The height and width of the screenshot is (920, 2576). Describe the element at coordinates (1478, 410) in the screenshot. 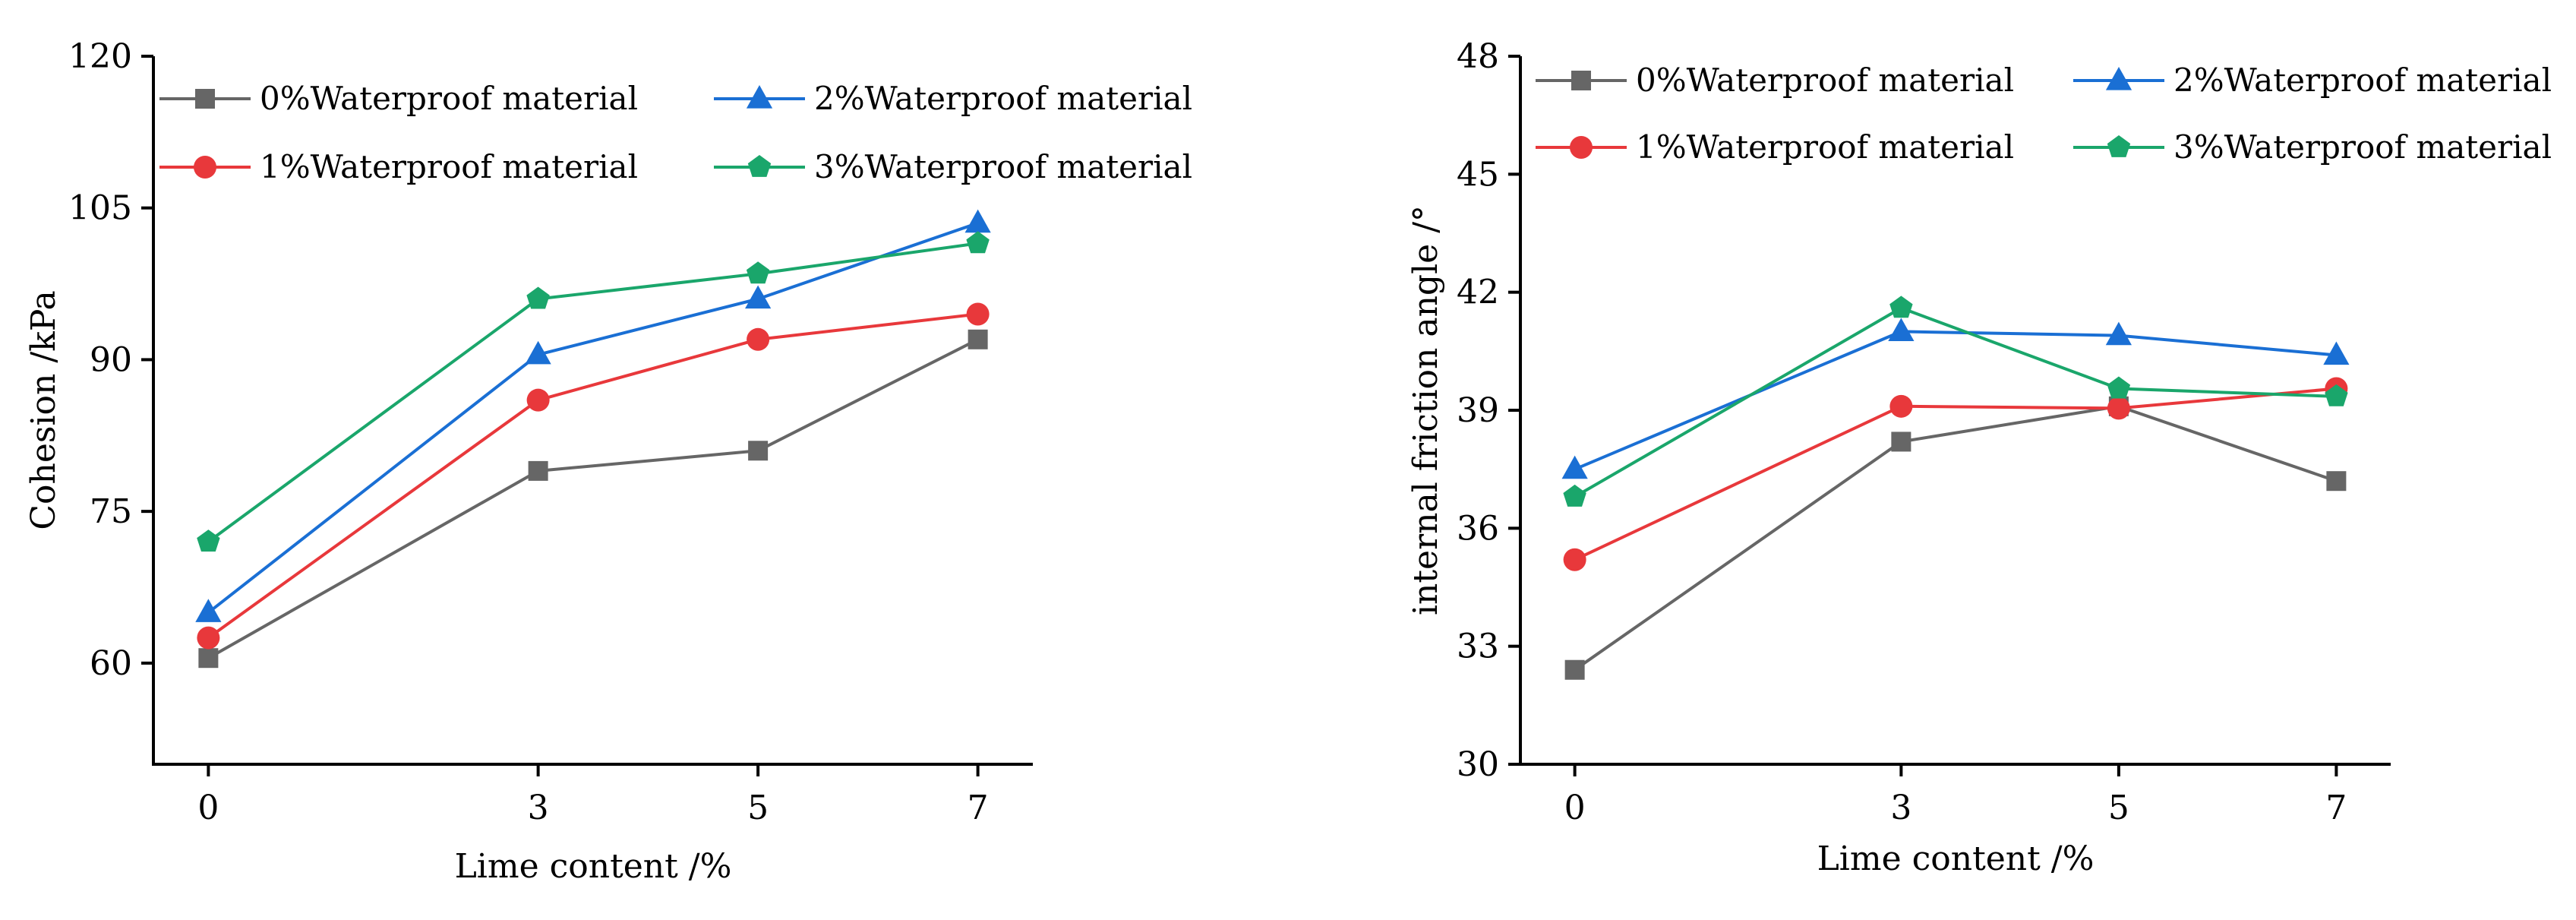

I see `y-tick-label: 39` at that location.